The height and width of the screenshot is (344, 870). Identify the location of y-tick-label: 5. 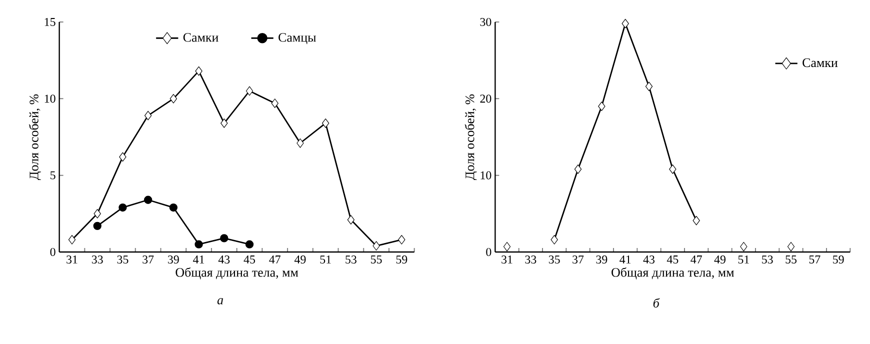
(53, 175).